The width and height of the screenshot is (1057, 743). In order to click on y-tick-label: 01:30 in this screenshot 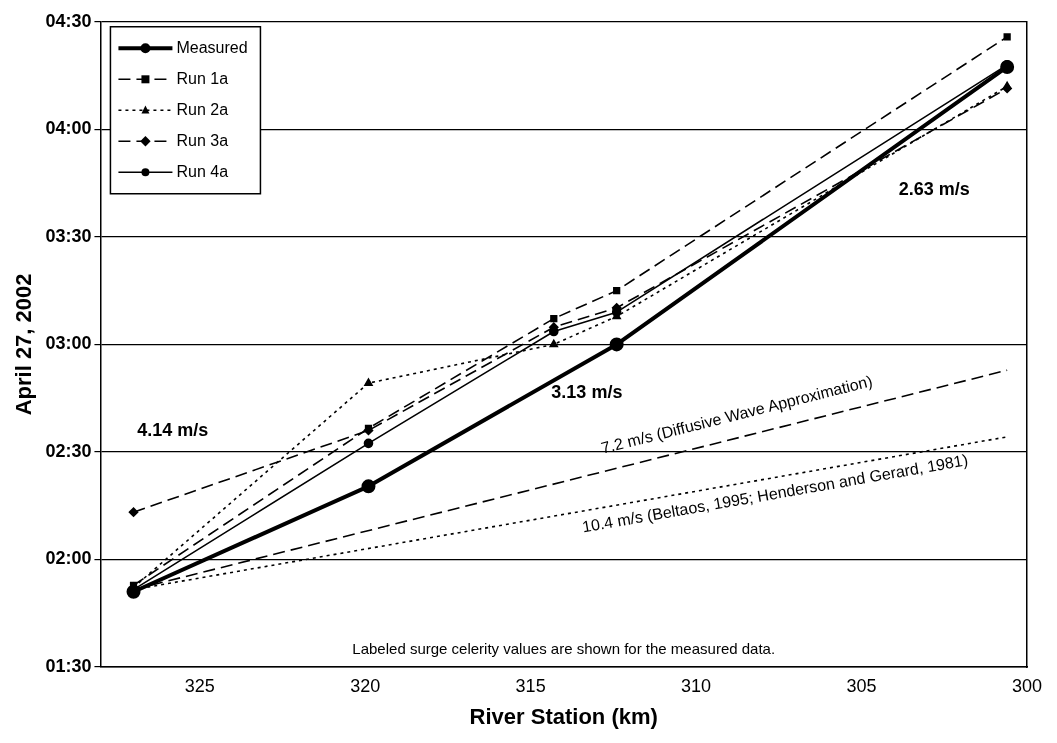, I will do `click(68, 665)`.